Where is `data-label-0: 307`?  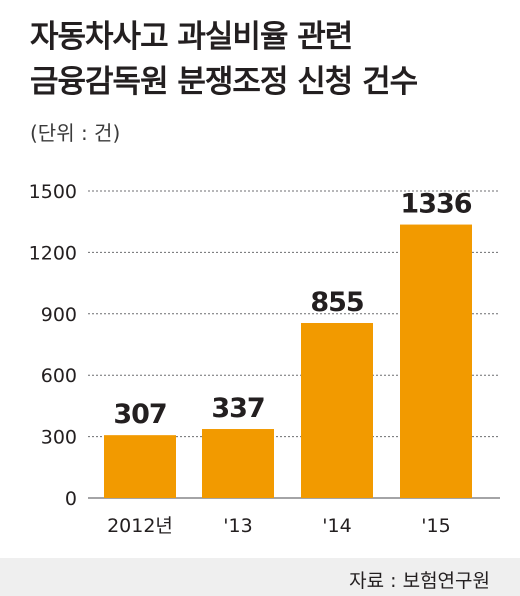
data-label-0: 307 is located at coordinates (139, 414).